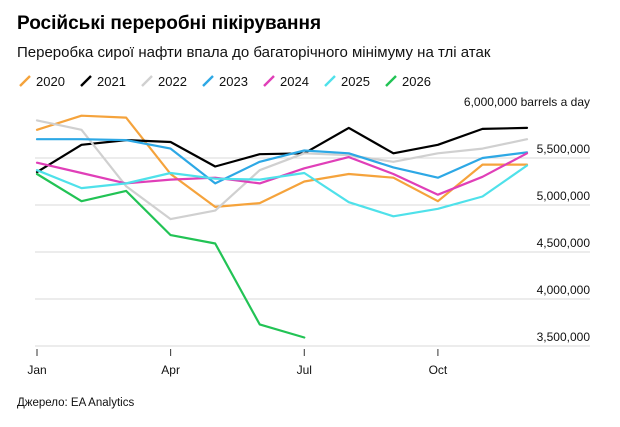 This screenshot has height=427, width=620. I want to click on legend-label-2025: 2025, so click(355, 81).